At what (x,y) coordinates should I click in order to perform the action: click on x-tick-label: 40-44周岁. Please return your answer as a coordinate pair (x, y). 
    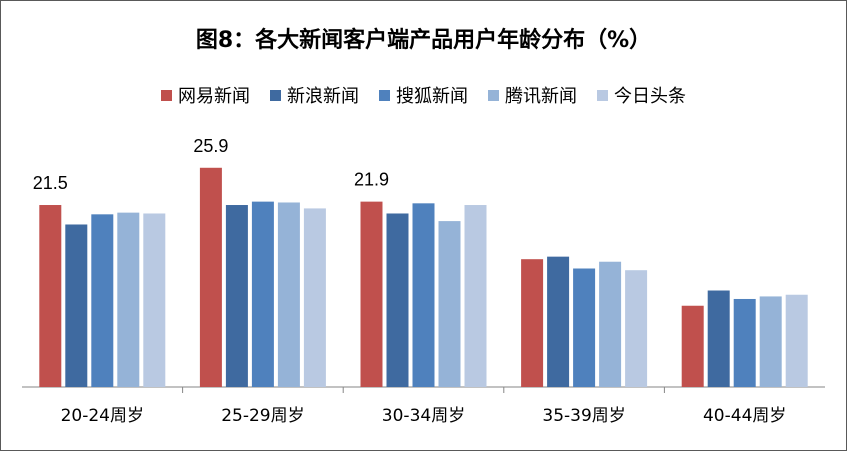
    Looking at the image, I should click on (744, 416).